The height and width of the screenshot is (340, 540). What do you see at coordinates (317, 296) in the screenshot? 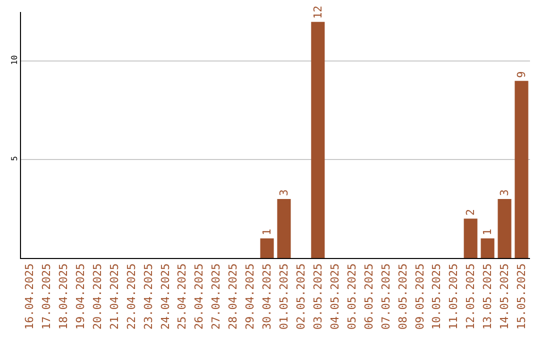
I see `x-tick-label: 03.05.2025` at bounding box center [317, 296].